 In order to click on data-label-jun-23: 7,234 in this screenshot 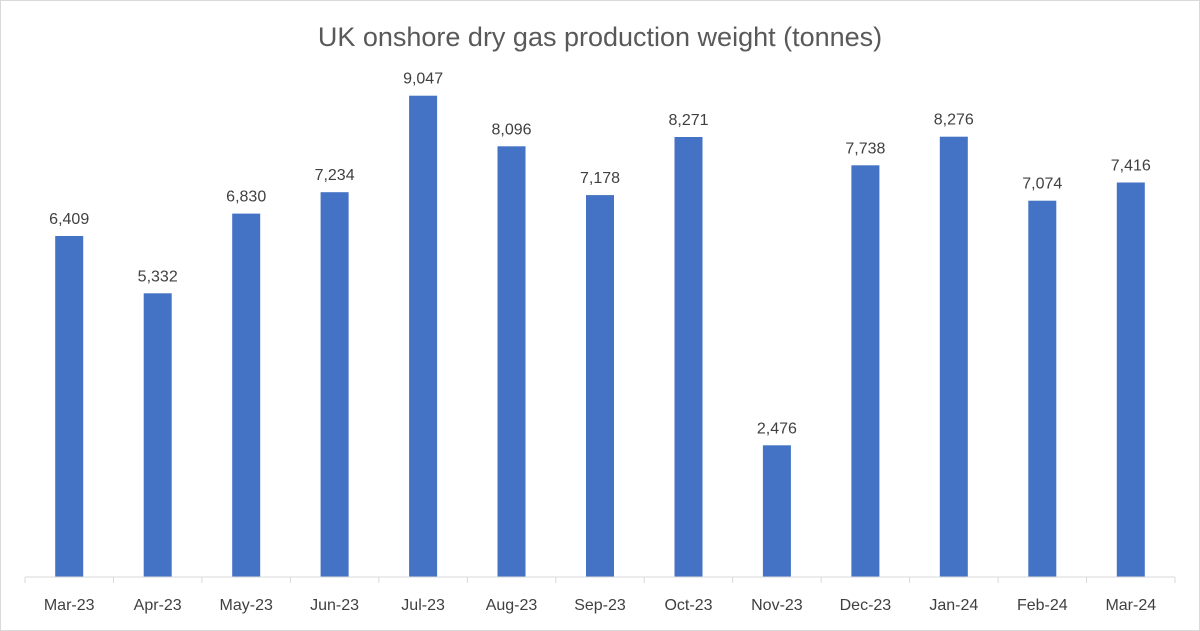, I will do `click(335, 175)`.